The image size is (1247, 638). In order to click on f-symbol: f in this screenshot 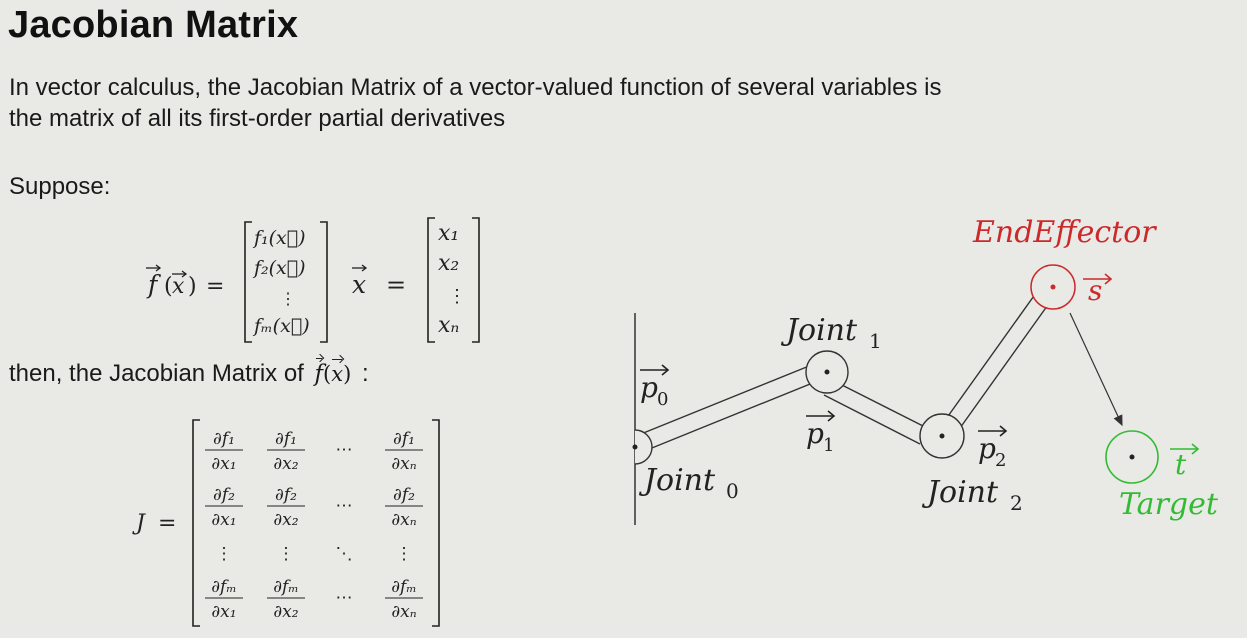, I will do `click(153, 284)`.